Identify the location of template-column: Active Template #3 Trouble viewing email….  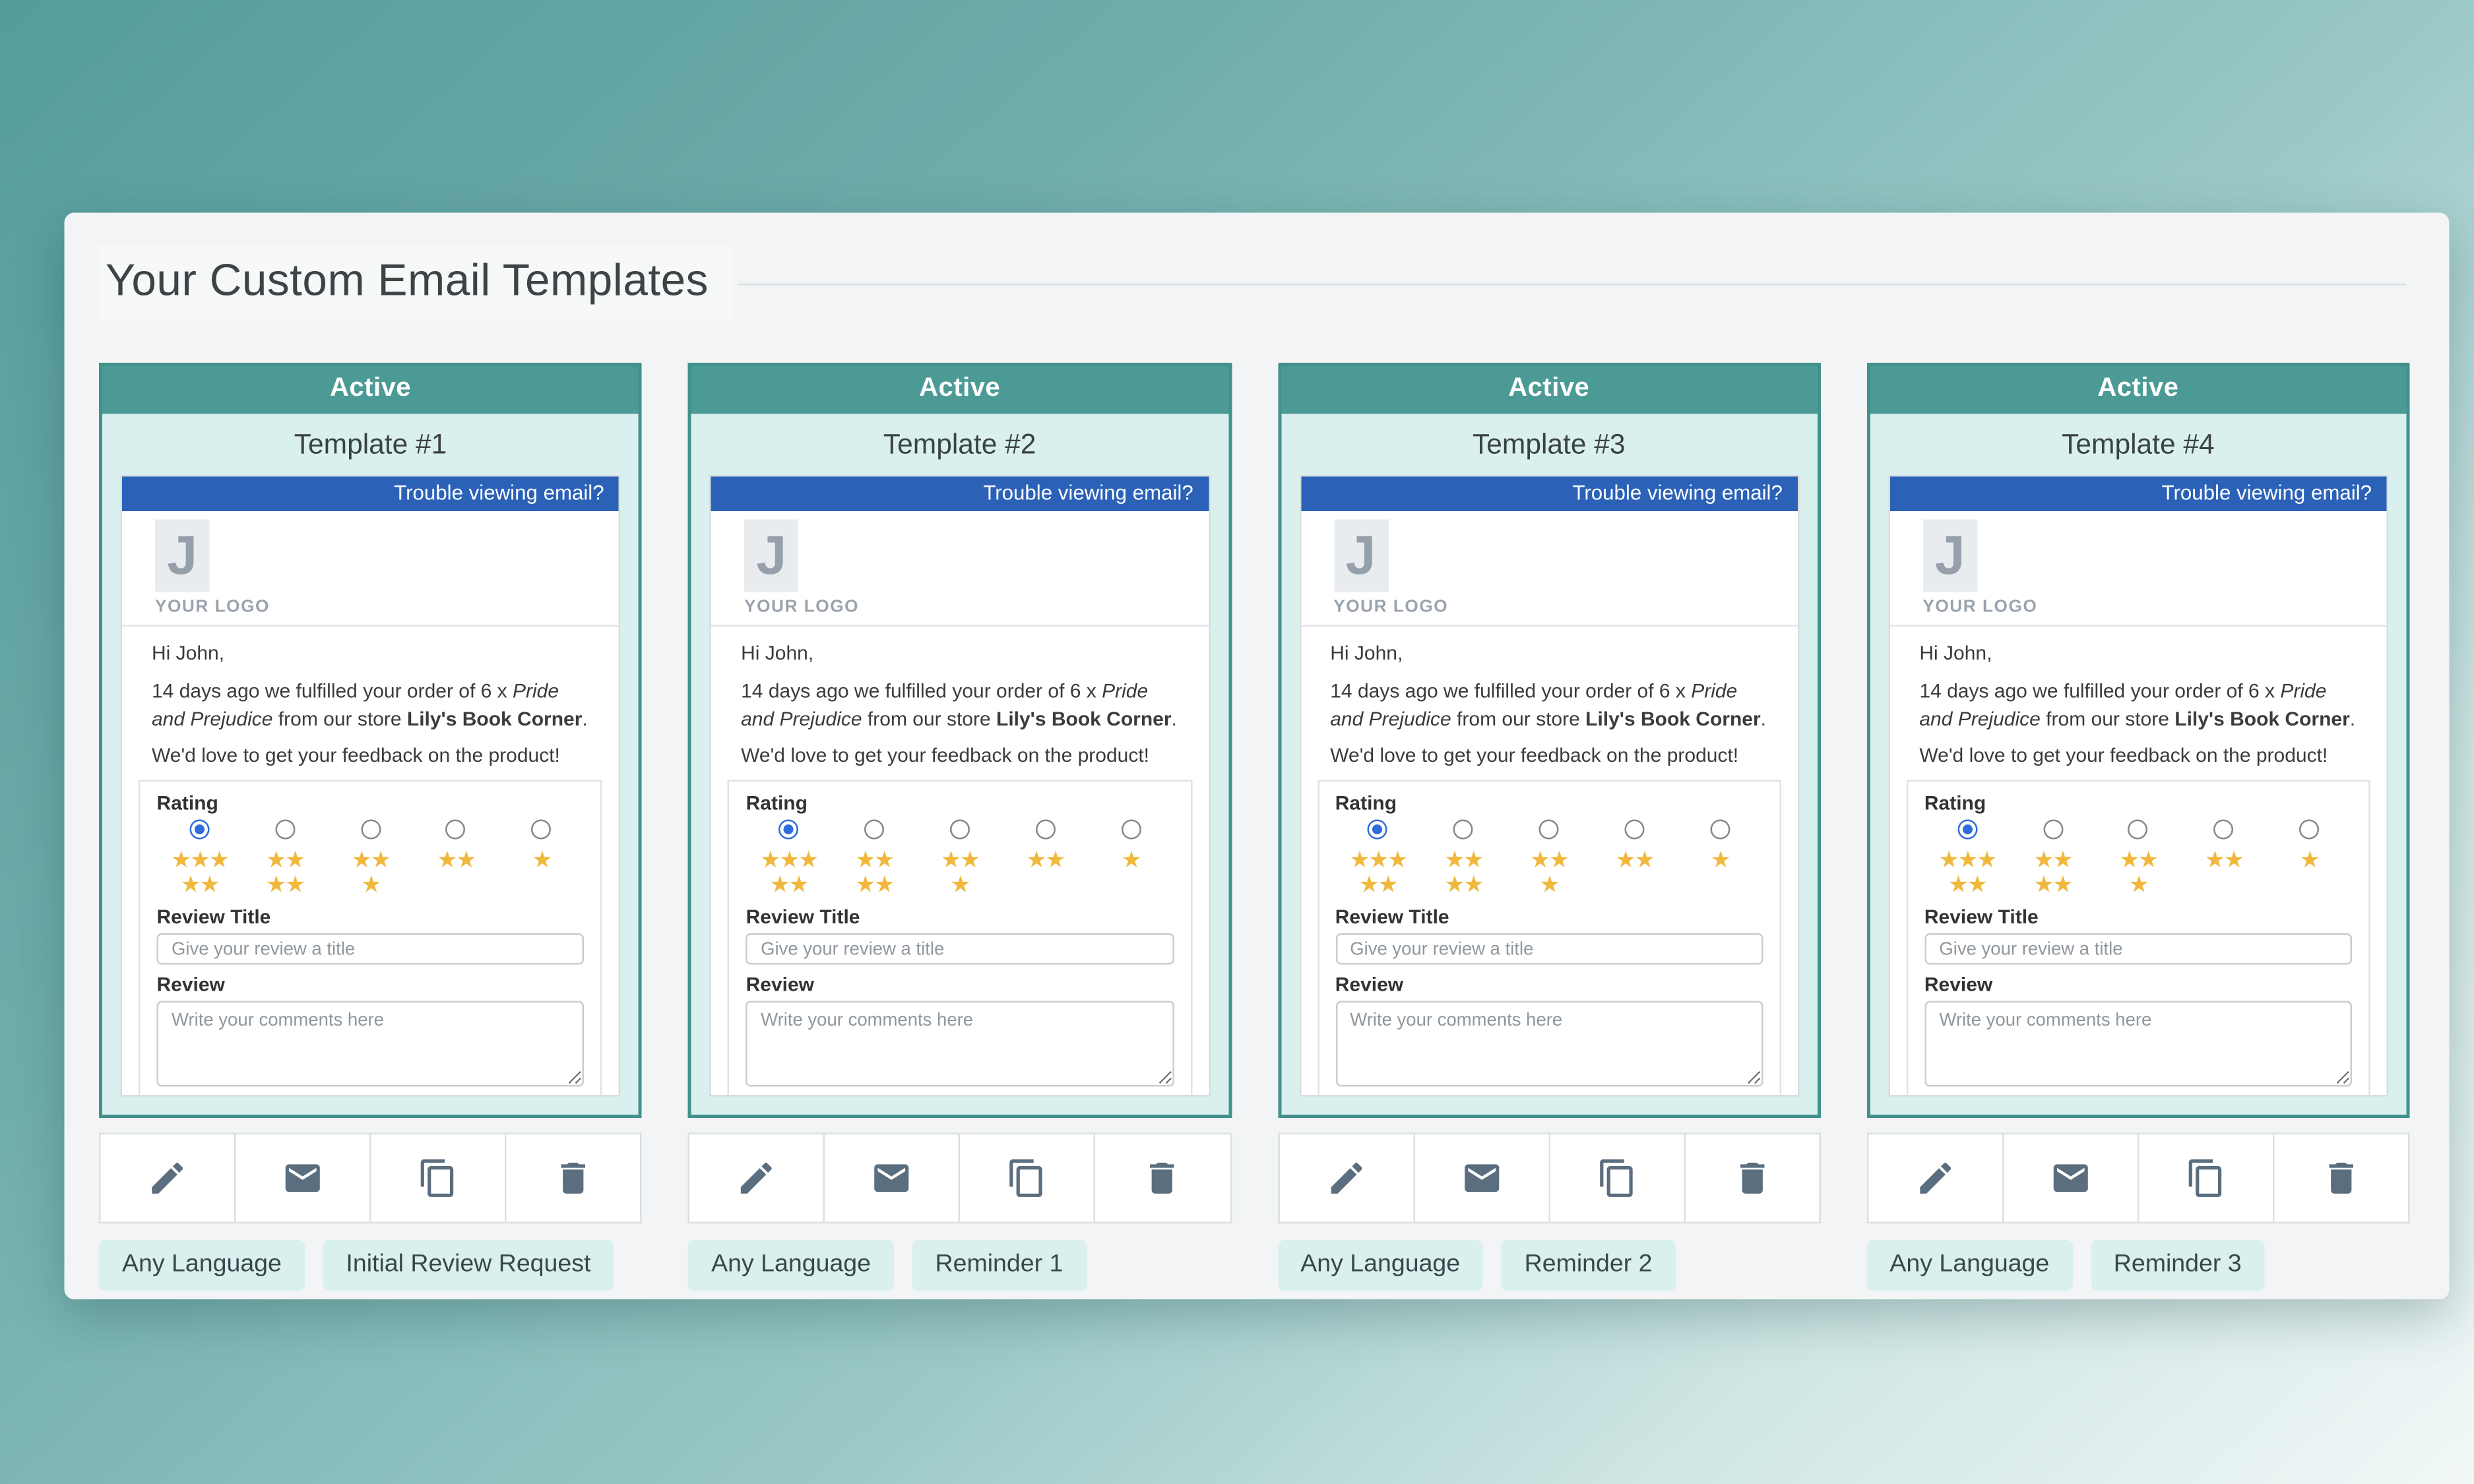
(1549, 827).